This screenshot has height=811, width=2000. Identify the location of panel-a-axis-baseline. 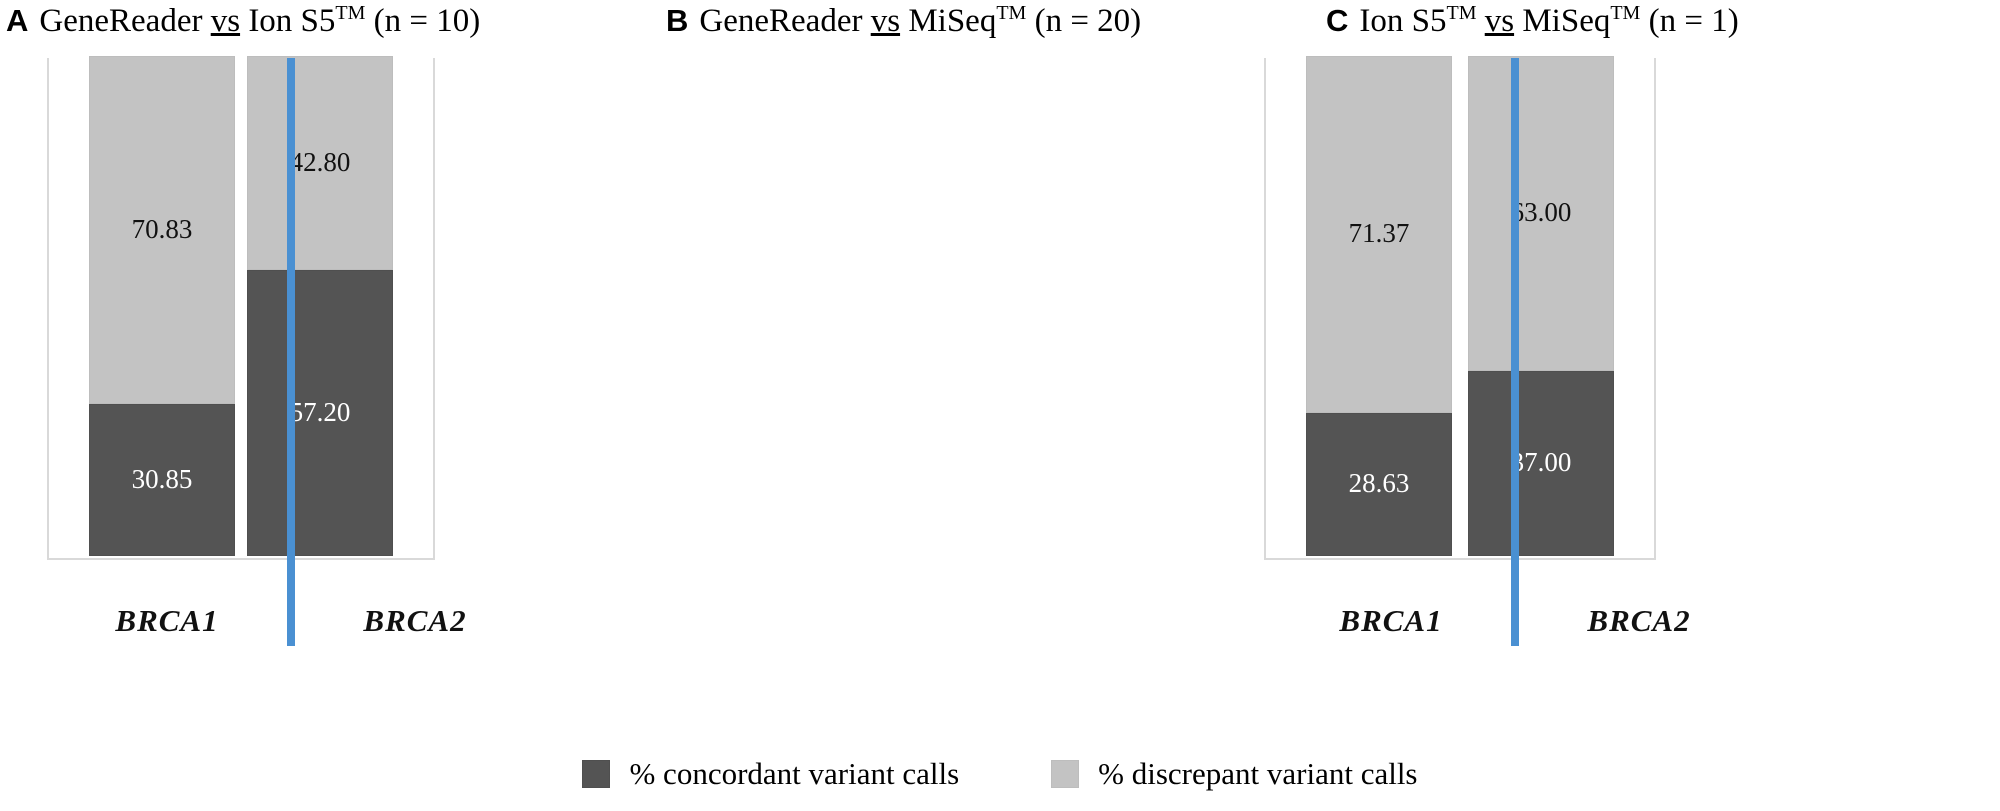
(241, 559).